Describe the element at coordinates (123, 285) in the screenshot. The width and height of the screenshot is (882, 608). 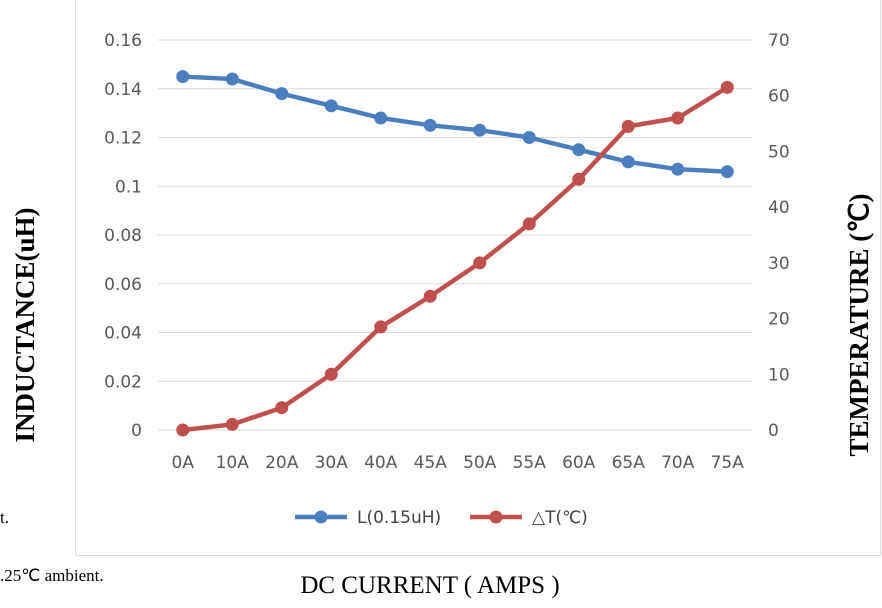
I see `y-left-tick-label: 0.06` at that location.